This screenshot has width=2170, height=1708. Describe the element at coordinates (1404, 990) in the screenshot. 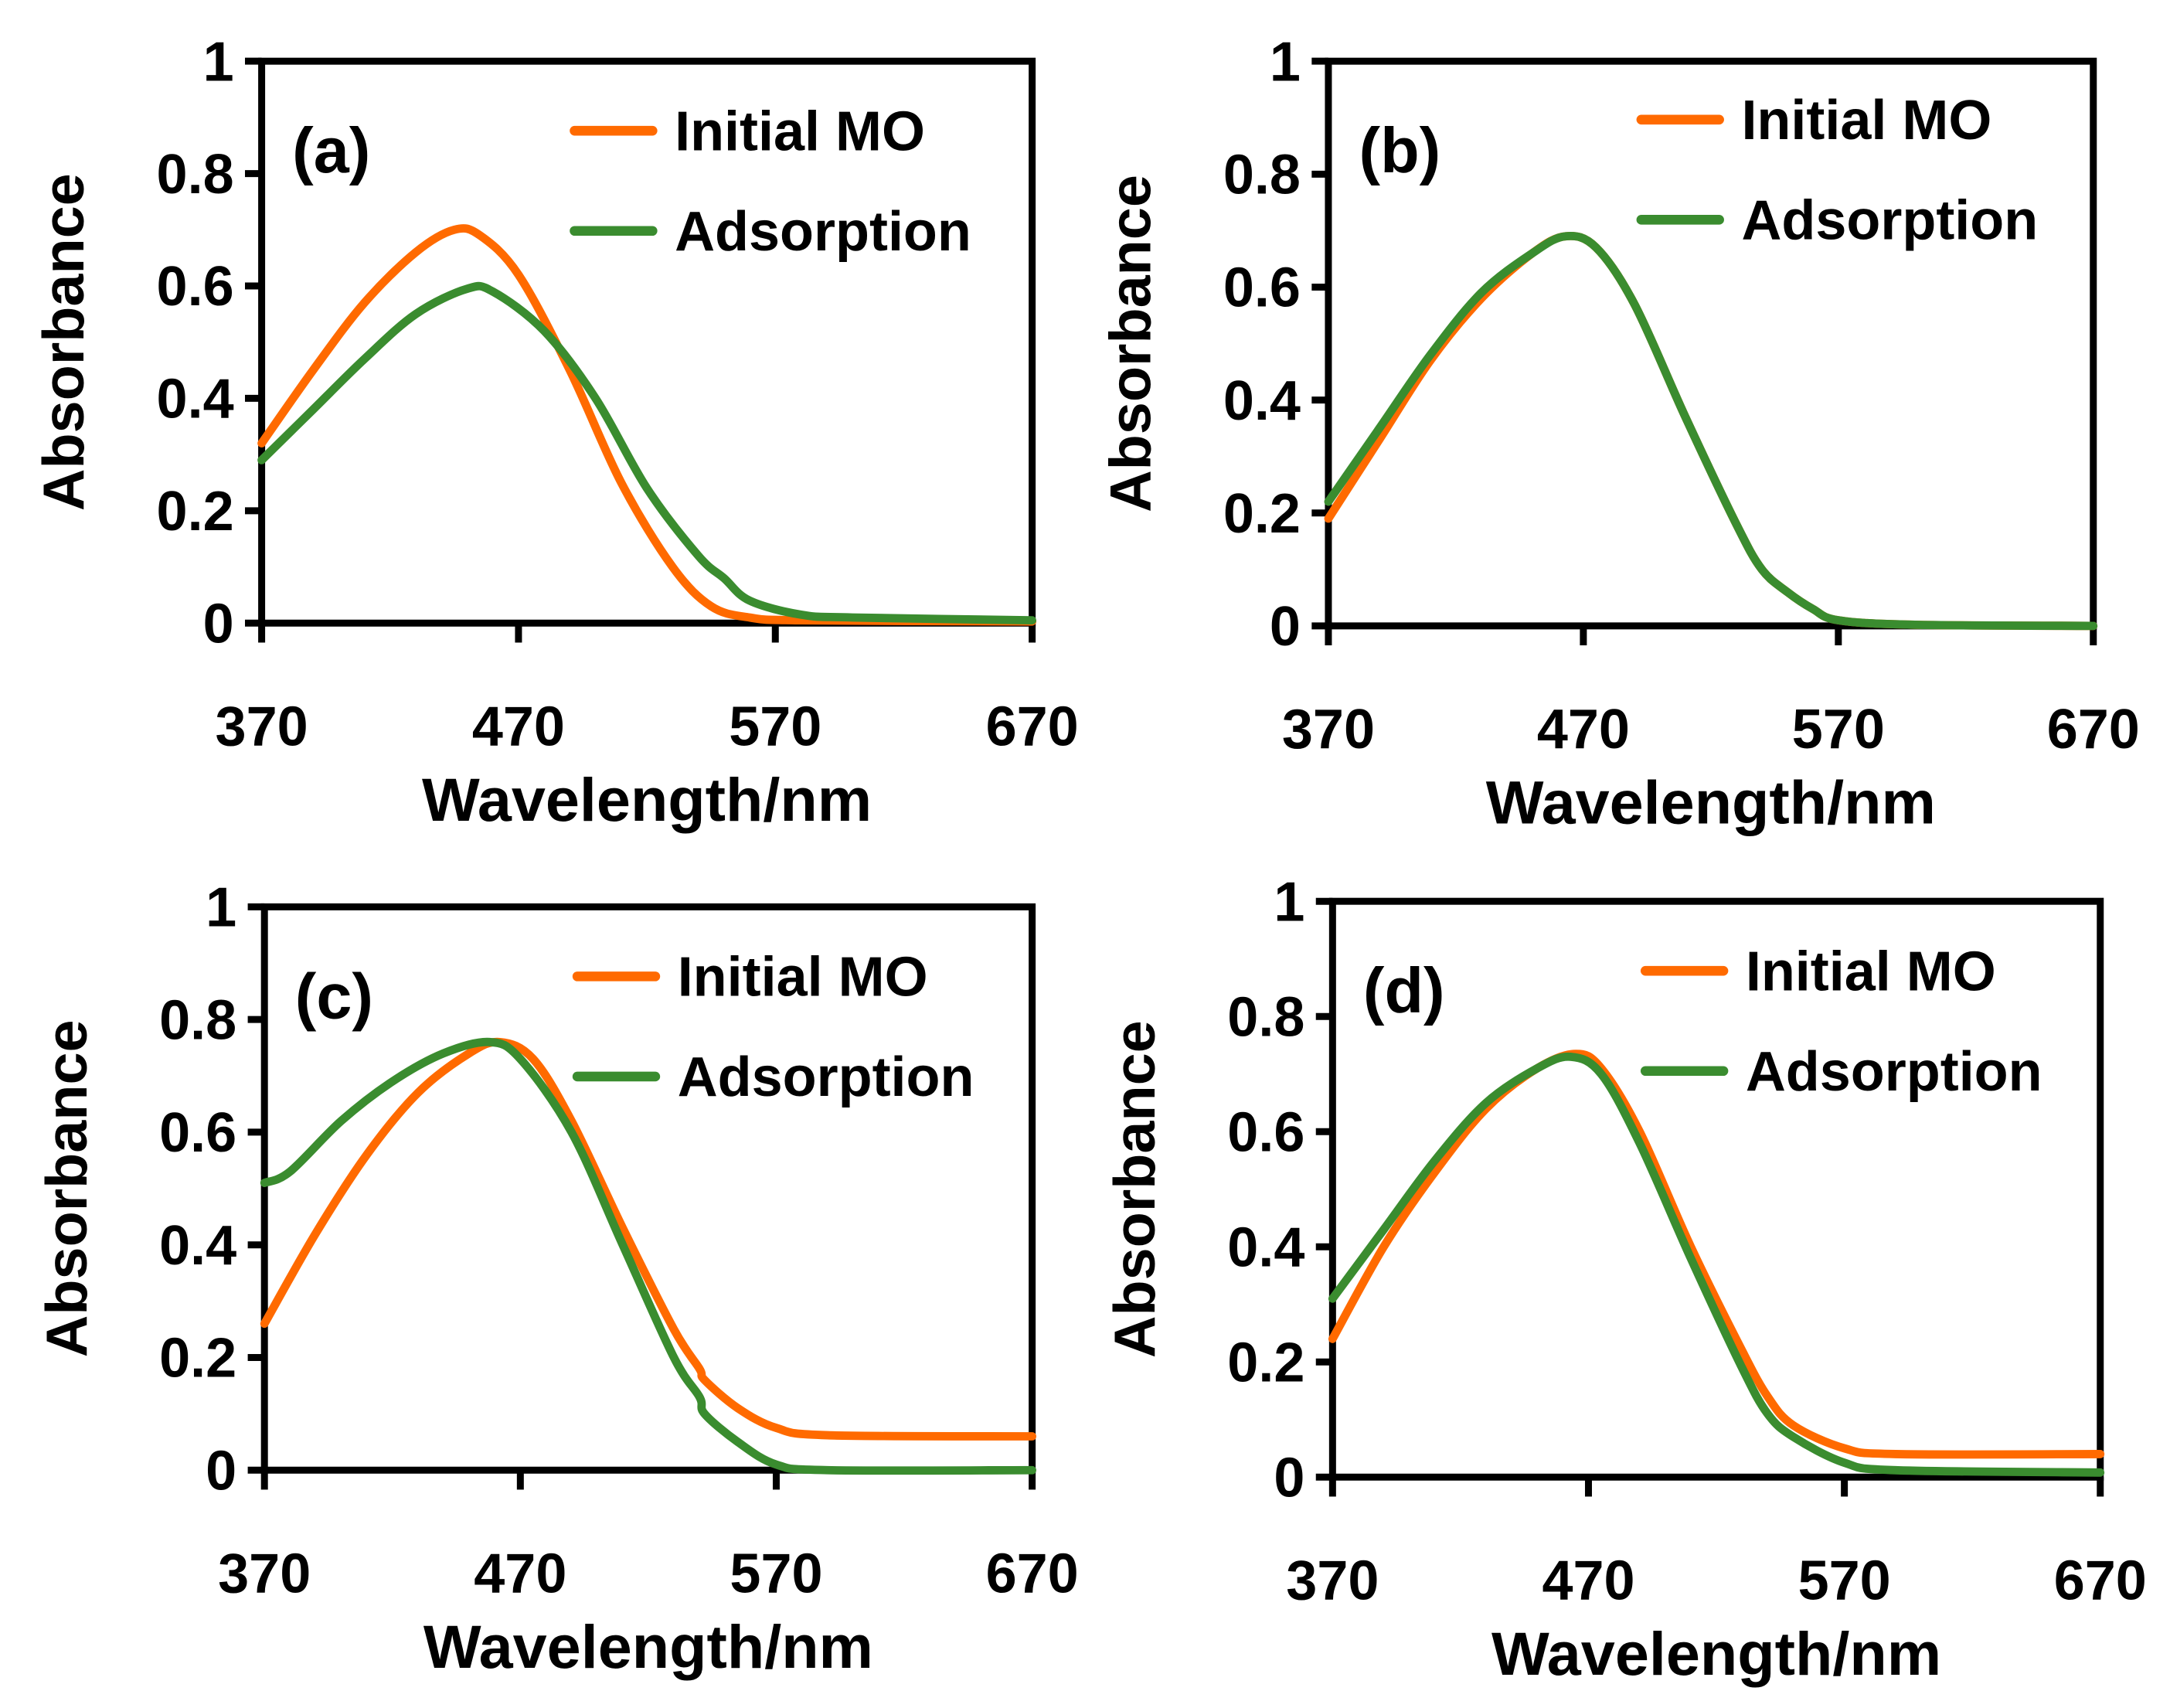

I see `panel-label: (d)` at that location.